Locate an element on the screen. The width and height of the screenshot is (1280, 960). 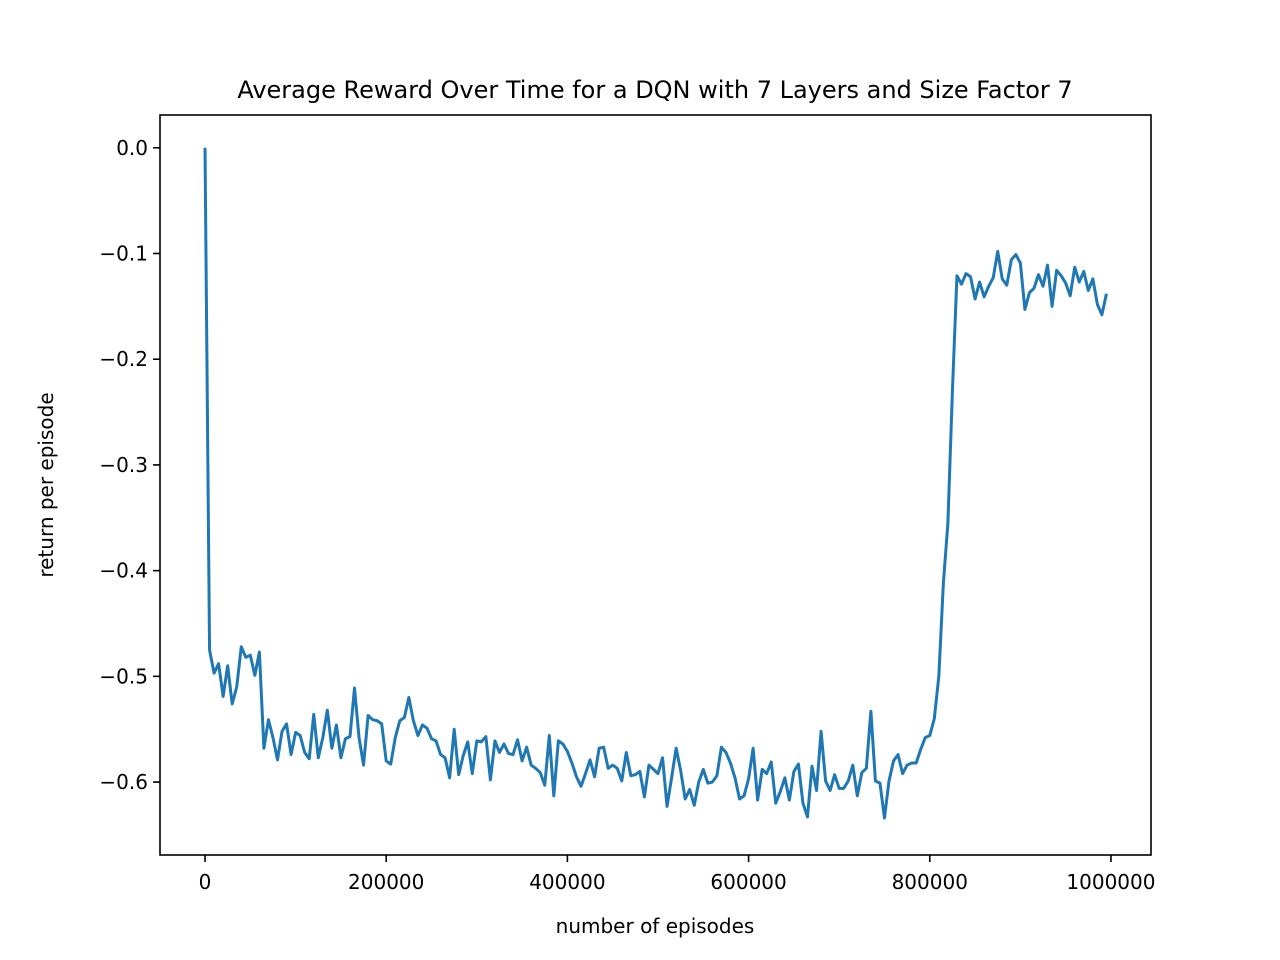
y-tick-label: −0.6 is located at coordinates (123, 782).